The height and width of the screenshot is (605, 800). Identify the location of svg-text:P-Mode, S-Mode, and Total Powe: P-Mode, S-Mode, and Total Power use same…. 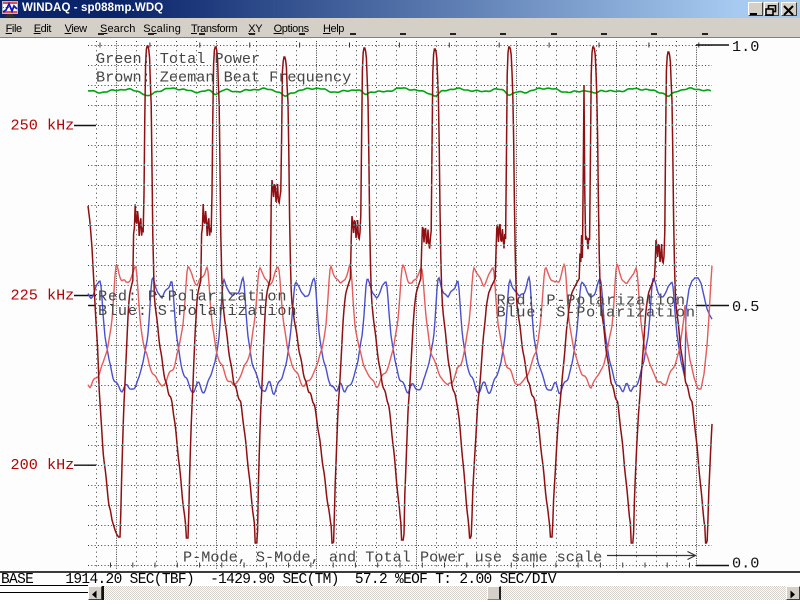
(392, 558).